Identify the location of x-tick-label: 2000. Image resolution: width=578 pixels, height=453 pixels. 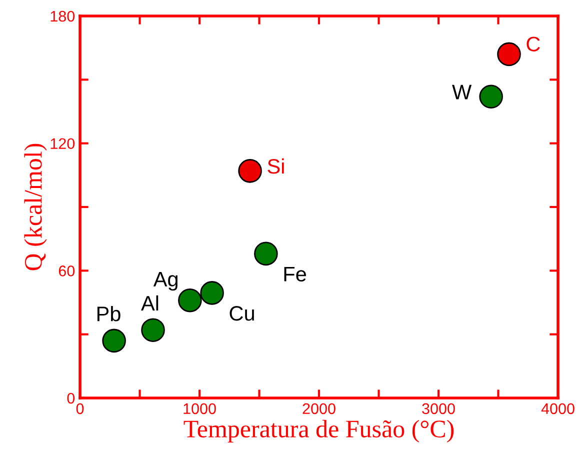
(319, 408).